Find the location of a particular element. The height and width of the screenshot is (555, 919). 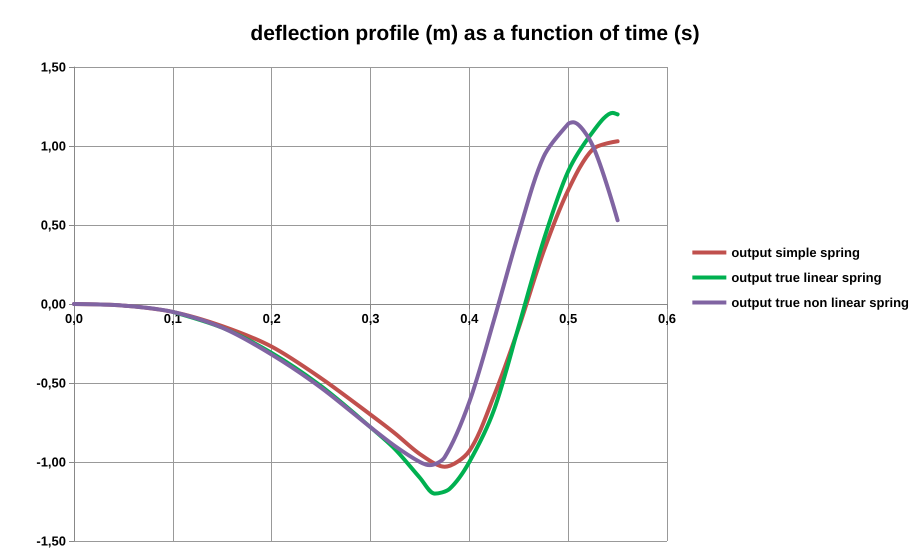

x-tick-label: 0,0 is located at coordinates (74, 318).